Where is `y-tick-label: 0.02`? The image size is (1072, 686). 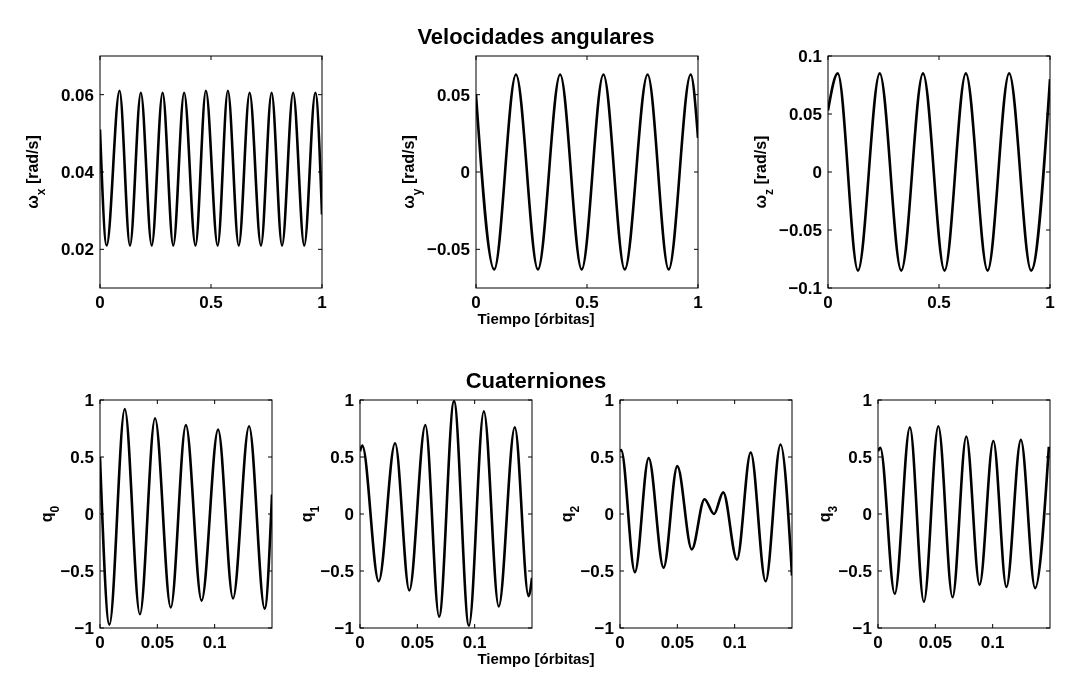
y-tick-label: 0.02 is located at coordinates (77, 250).